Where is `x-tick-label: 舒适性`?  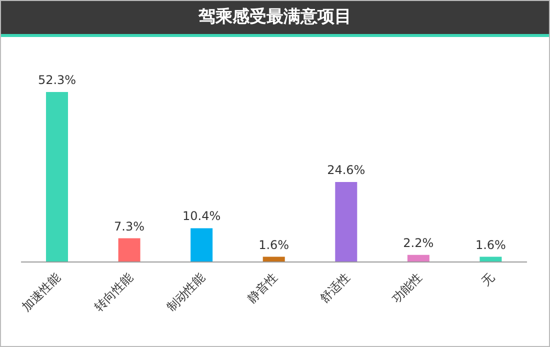 x-tick-label: 舒适性 is located at coordinates (334, 288).